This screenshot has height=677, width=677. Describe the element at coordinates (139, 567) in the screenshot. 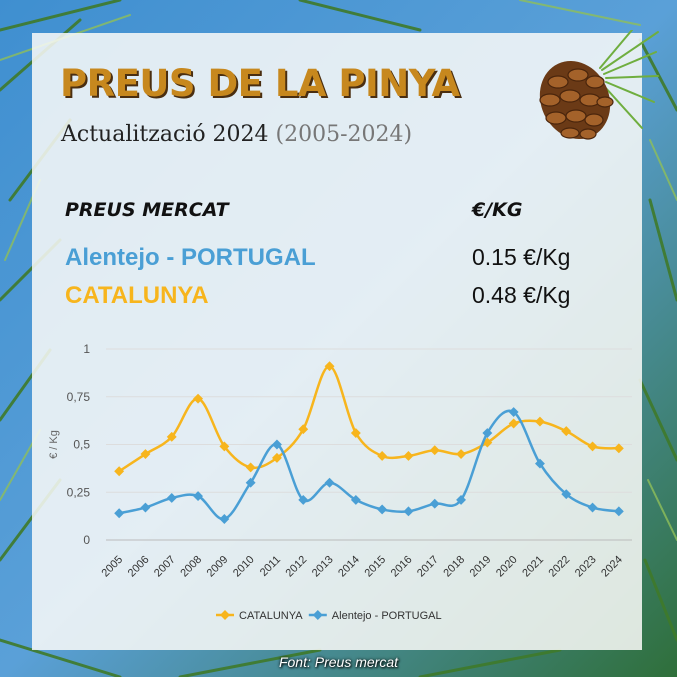

I see `x-tick-label: 2006` at that location.